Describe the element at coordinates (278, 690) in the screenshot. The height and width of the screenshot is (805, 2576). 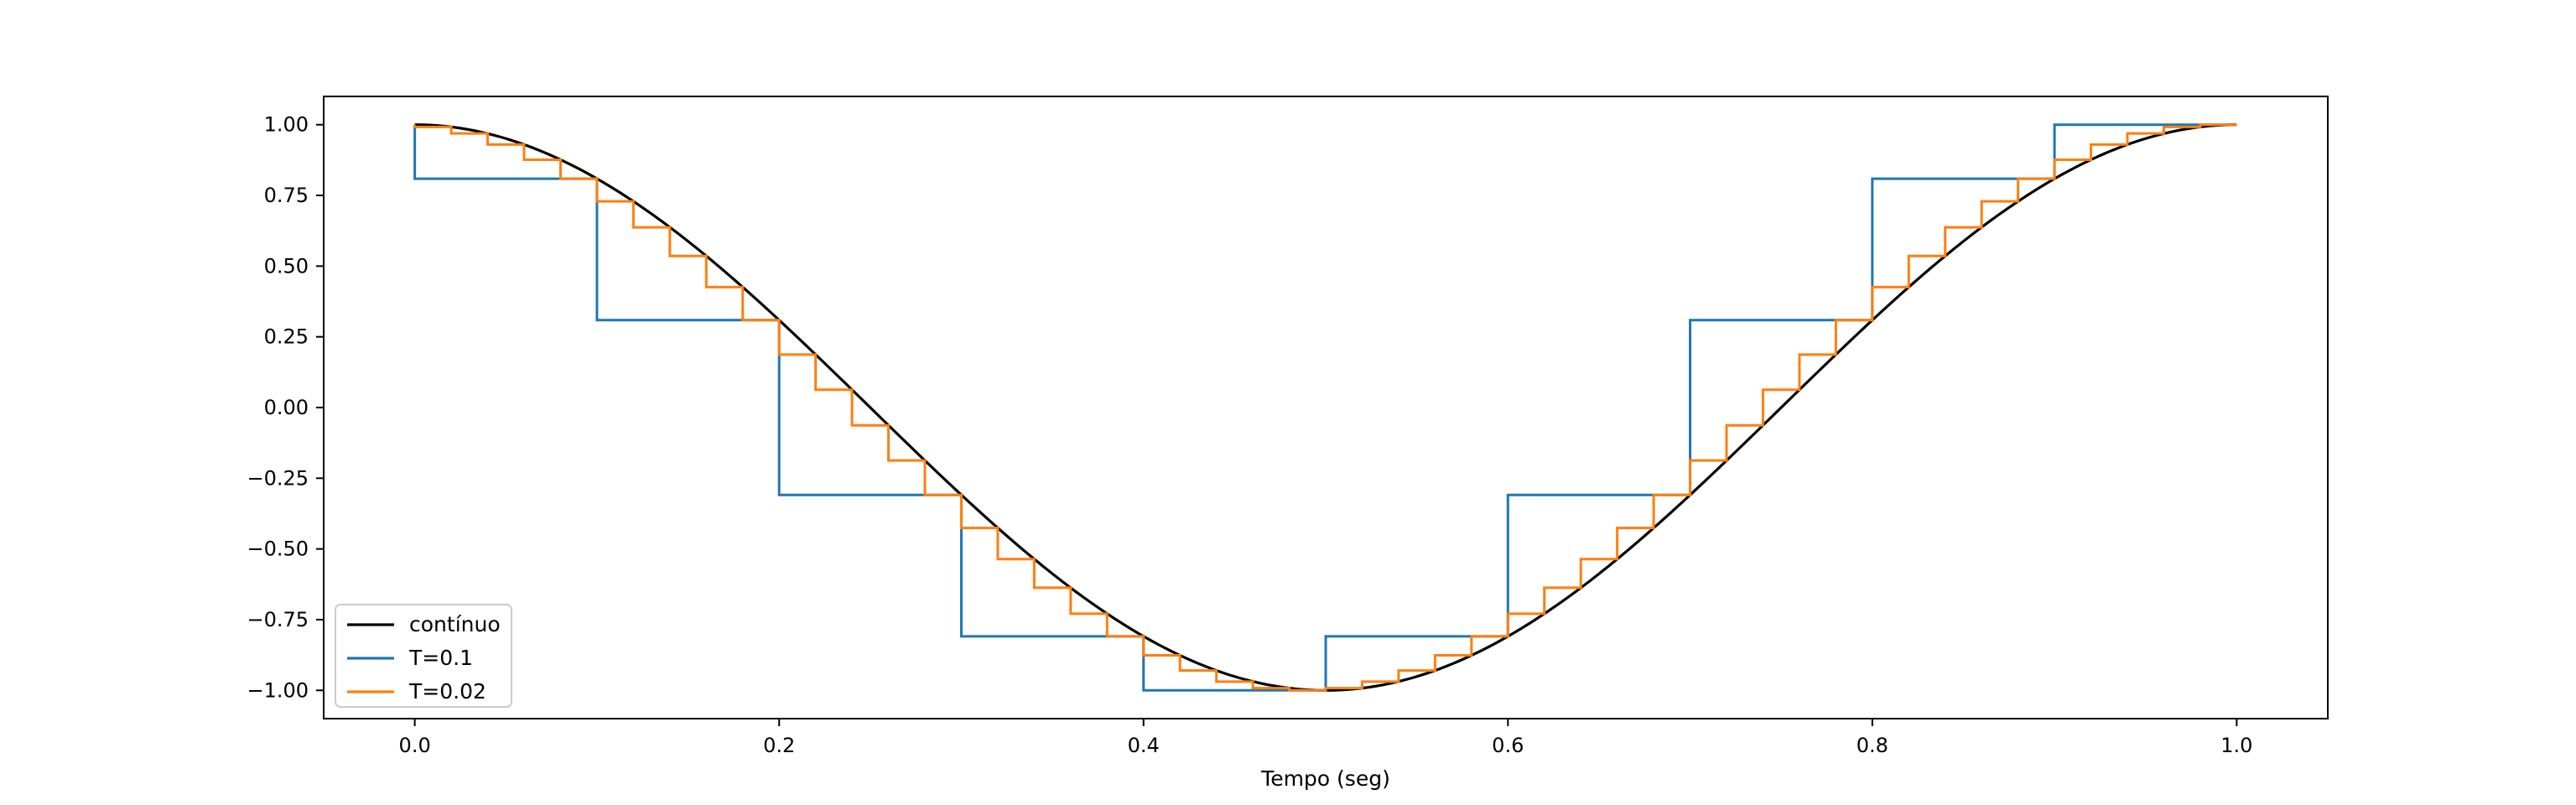
I see `y-tick-label: −1.00` at that location.